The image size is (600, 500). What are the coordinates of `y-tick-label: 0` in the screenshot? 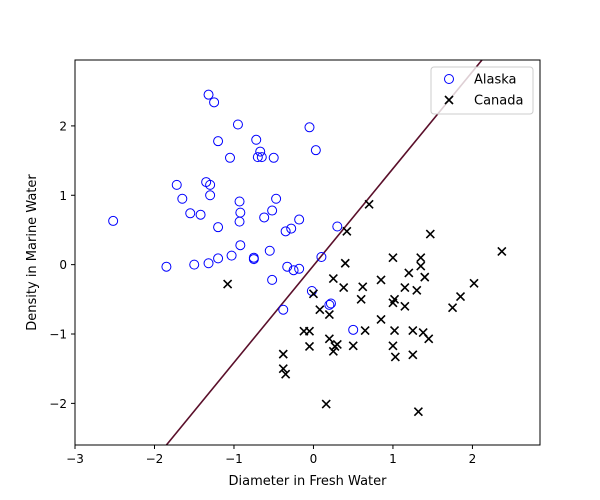 It's located at (63, 265).